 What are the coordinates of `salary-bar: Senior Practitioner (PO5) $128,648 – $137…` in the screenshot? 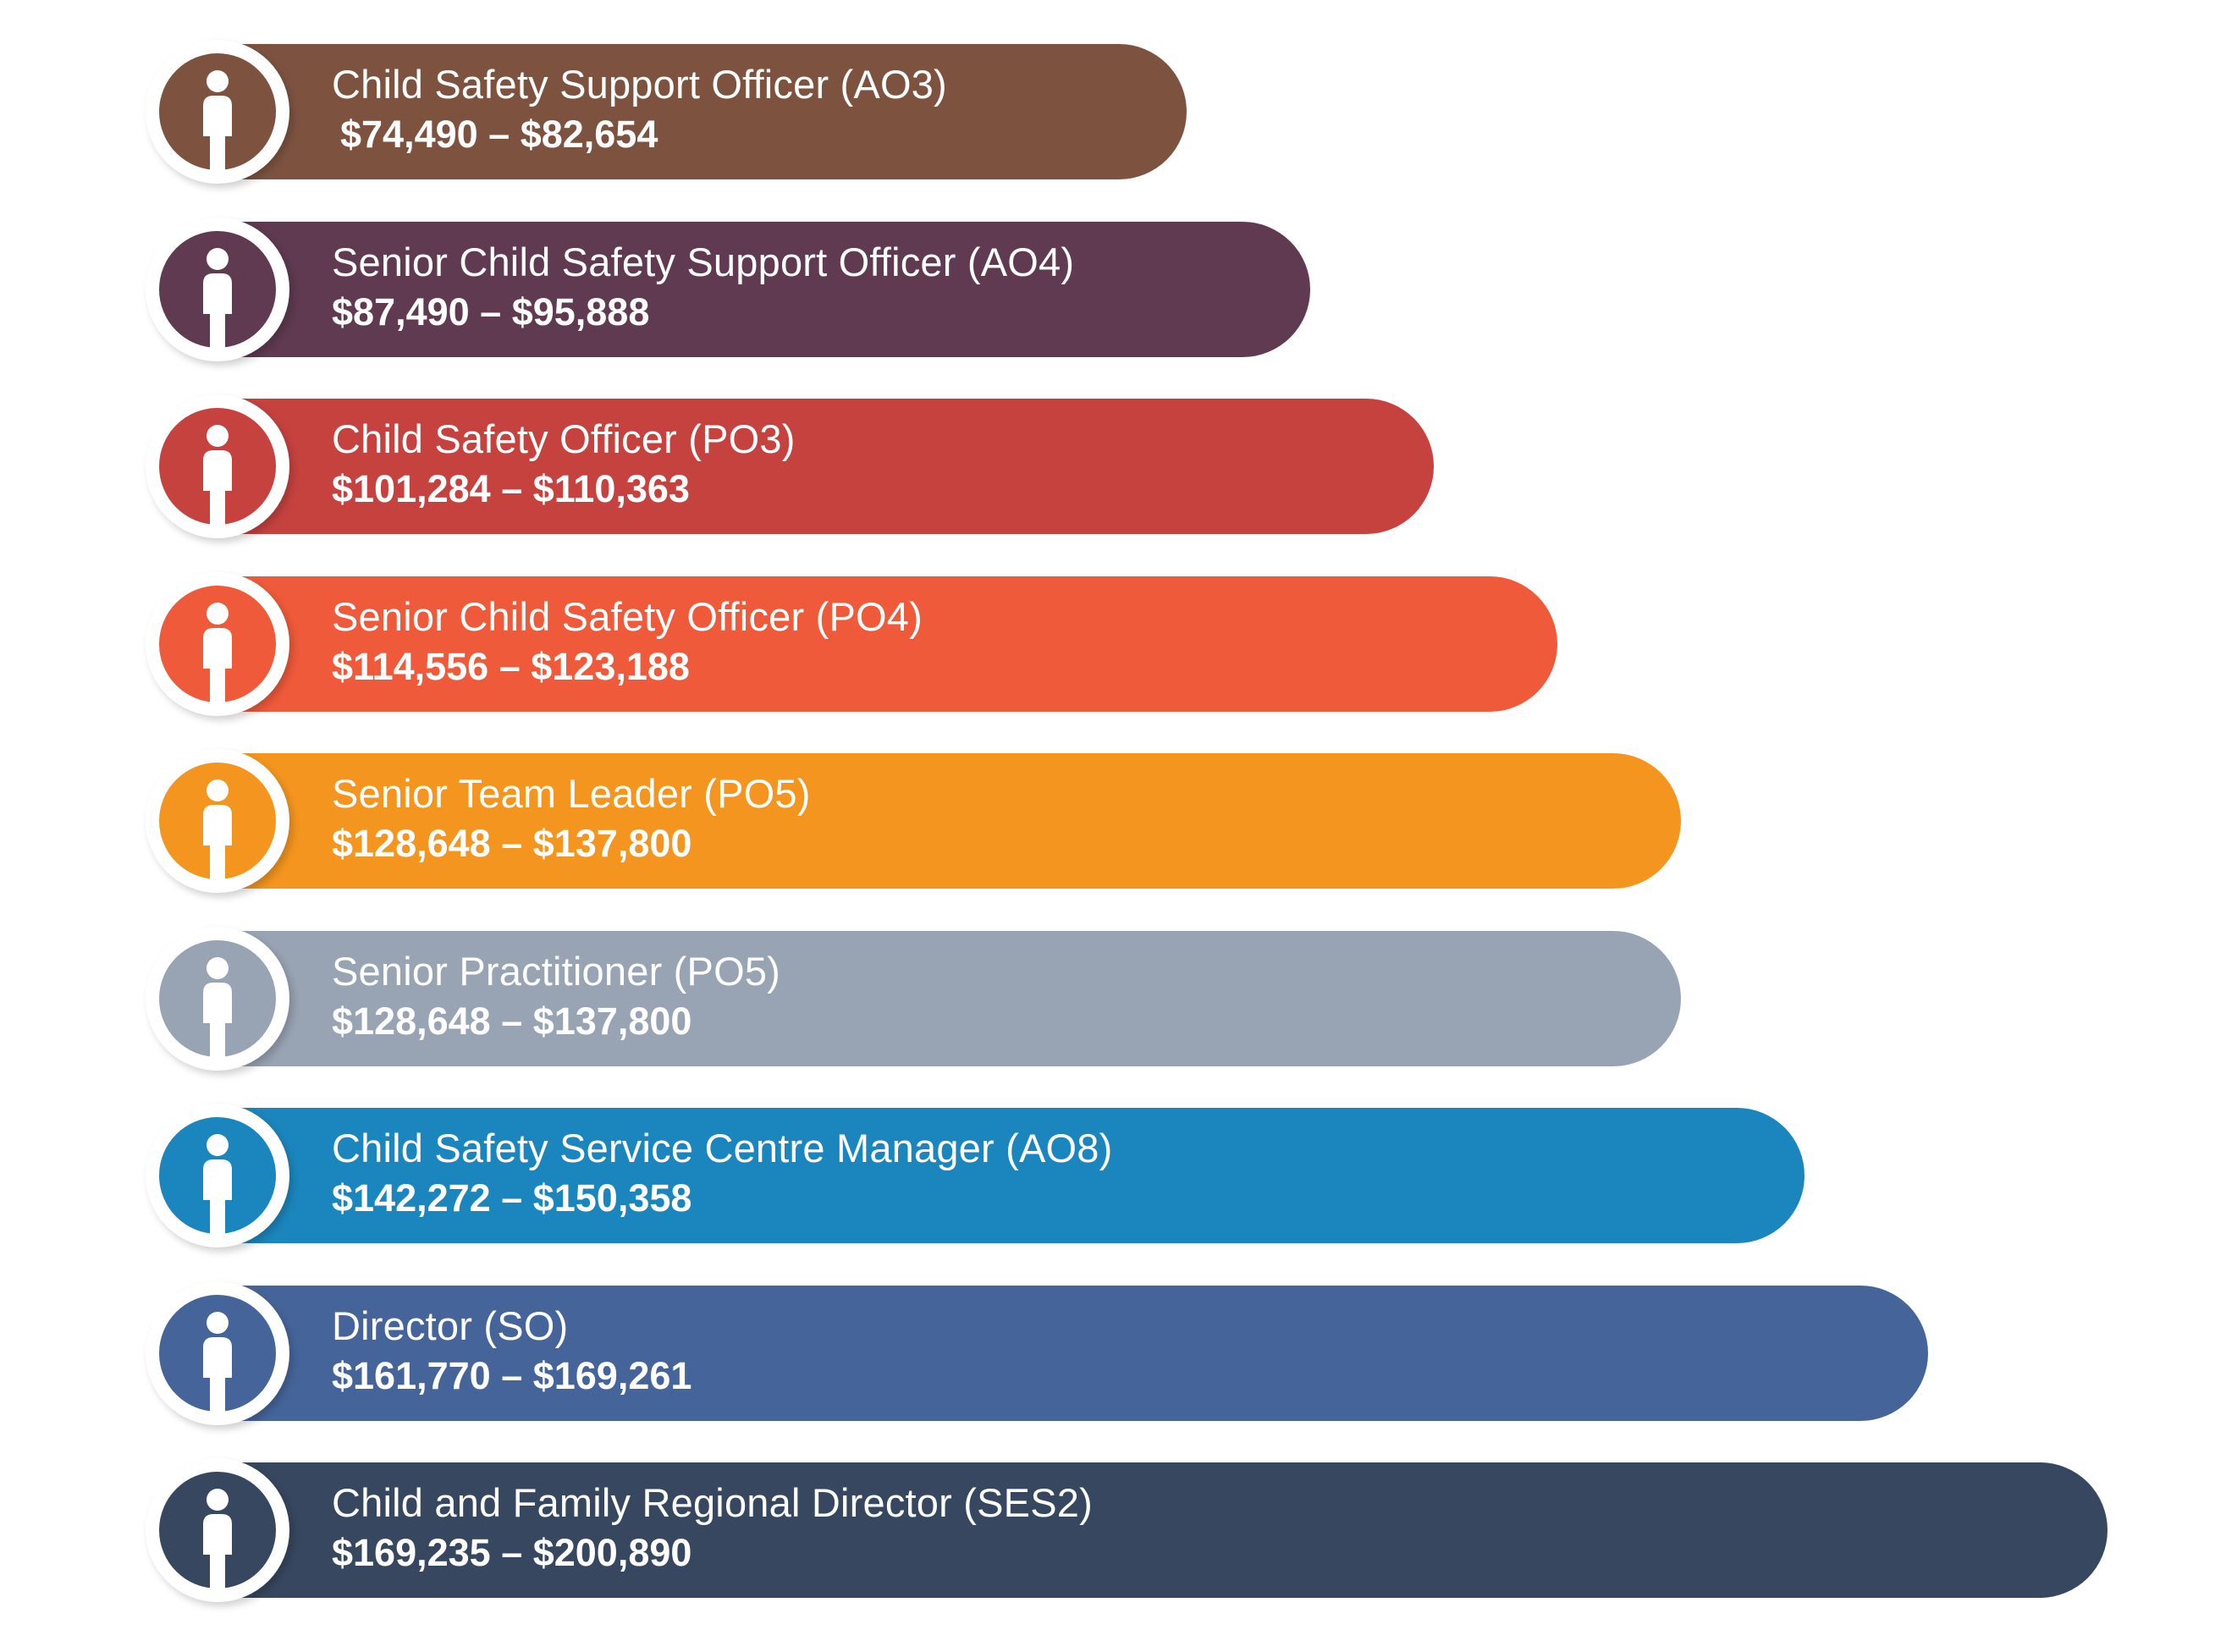 It's located at (944, 998).